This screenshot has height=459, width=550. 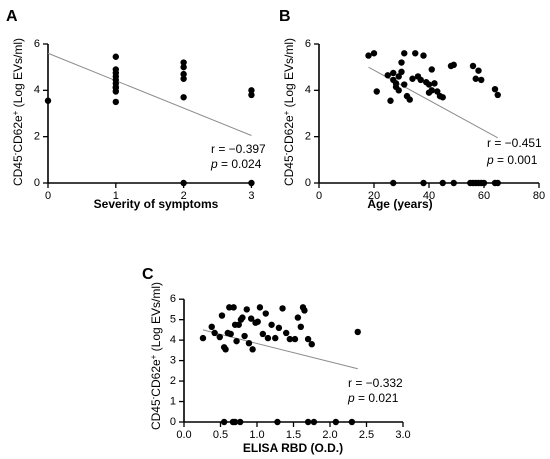 I want to click on y-tick-label: 3, so click(x=173, y=361).